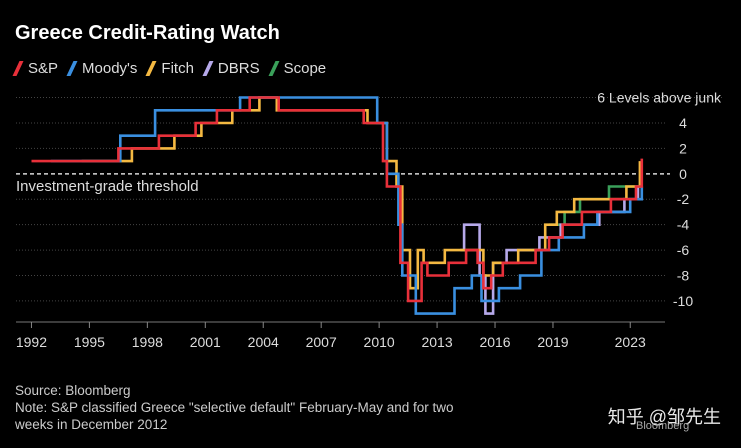 This screenshot has width=741, height=448. I want to click on x-tick-label: 1998, so click(147, 342).